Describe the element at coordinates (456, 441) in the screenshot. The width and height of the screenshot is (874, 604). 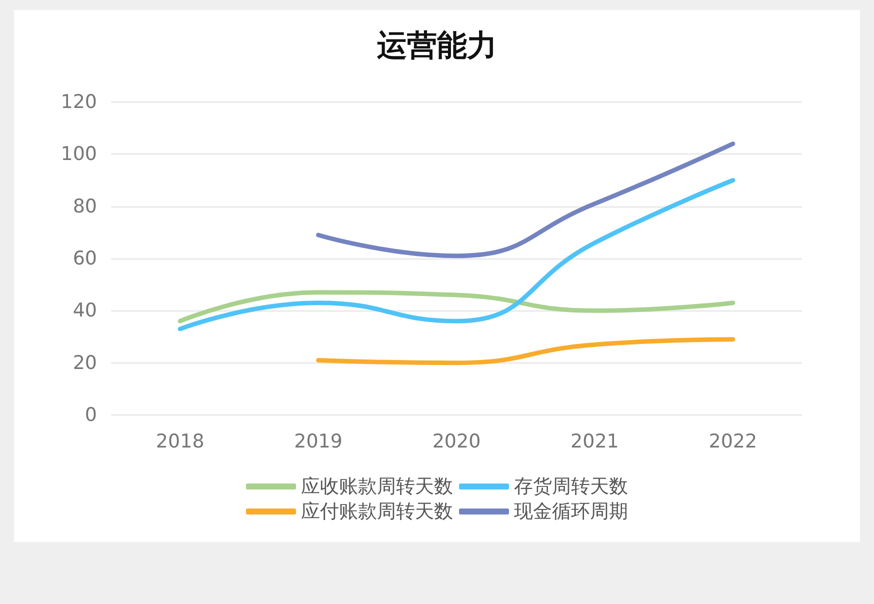
I see `x-tick-label: 2020` at that location.